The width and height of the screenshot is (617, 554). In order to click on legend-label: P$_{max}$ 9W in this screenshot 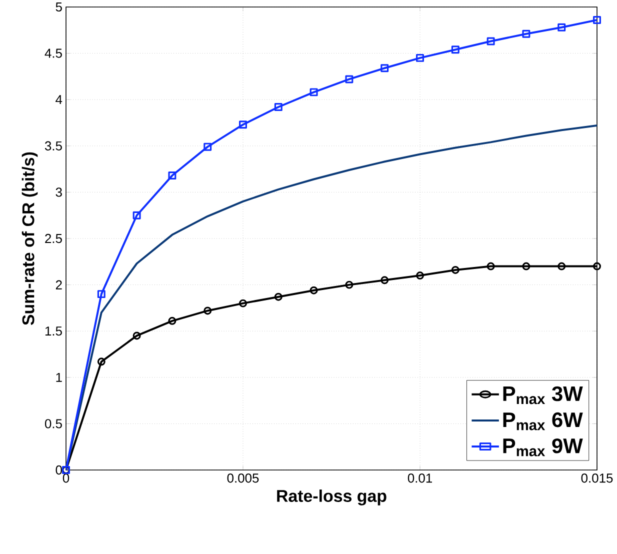, I will do `click(543, 447)`.